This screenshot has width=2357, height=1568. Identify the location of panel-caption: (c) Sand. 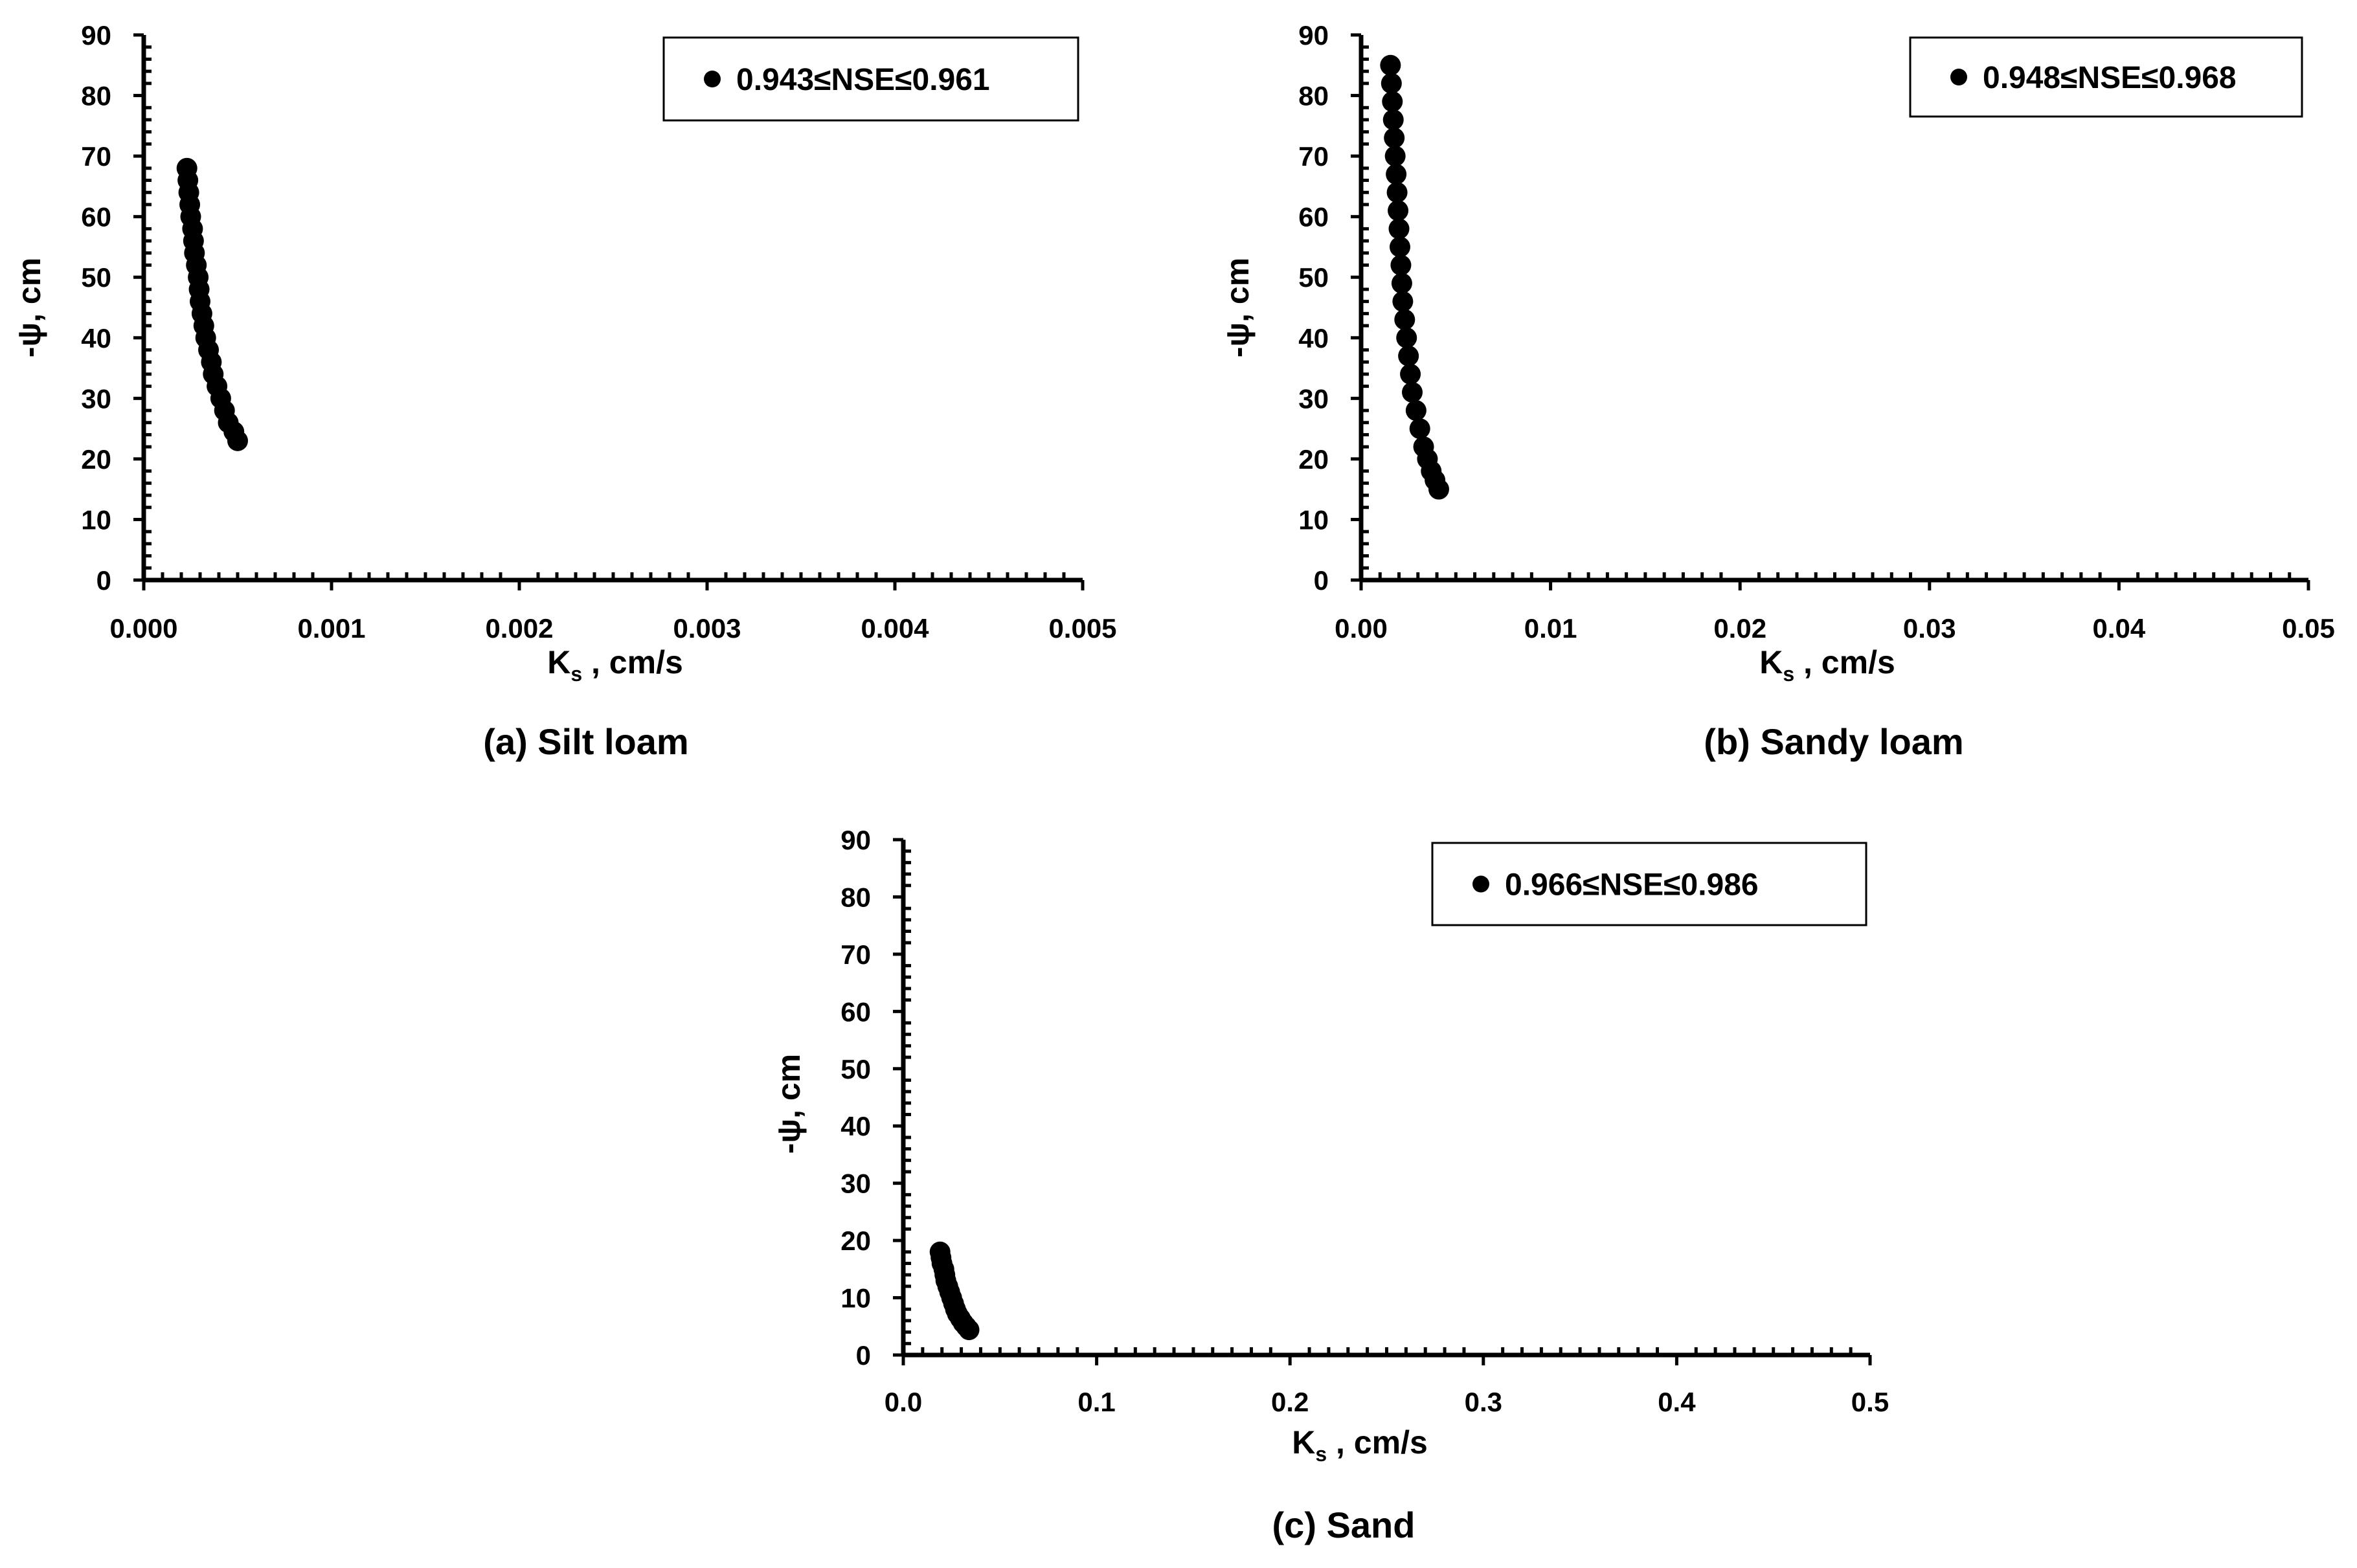
(1343, 1525).